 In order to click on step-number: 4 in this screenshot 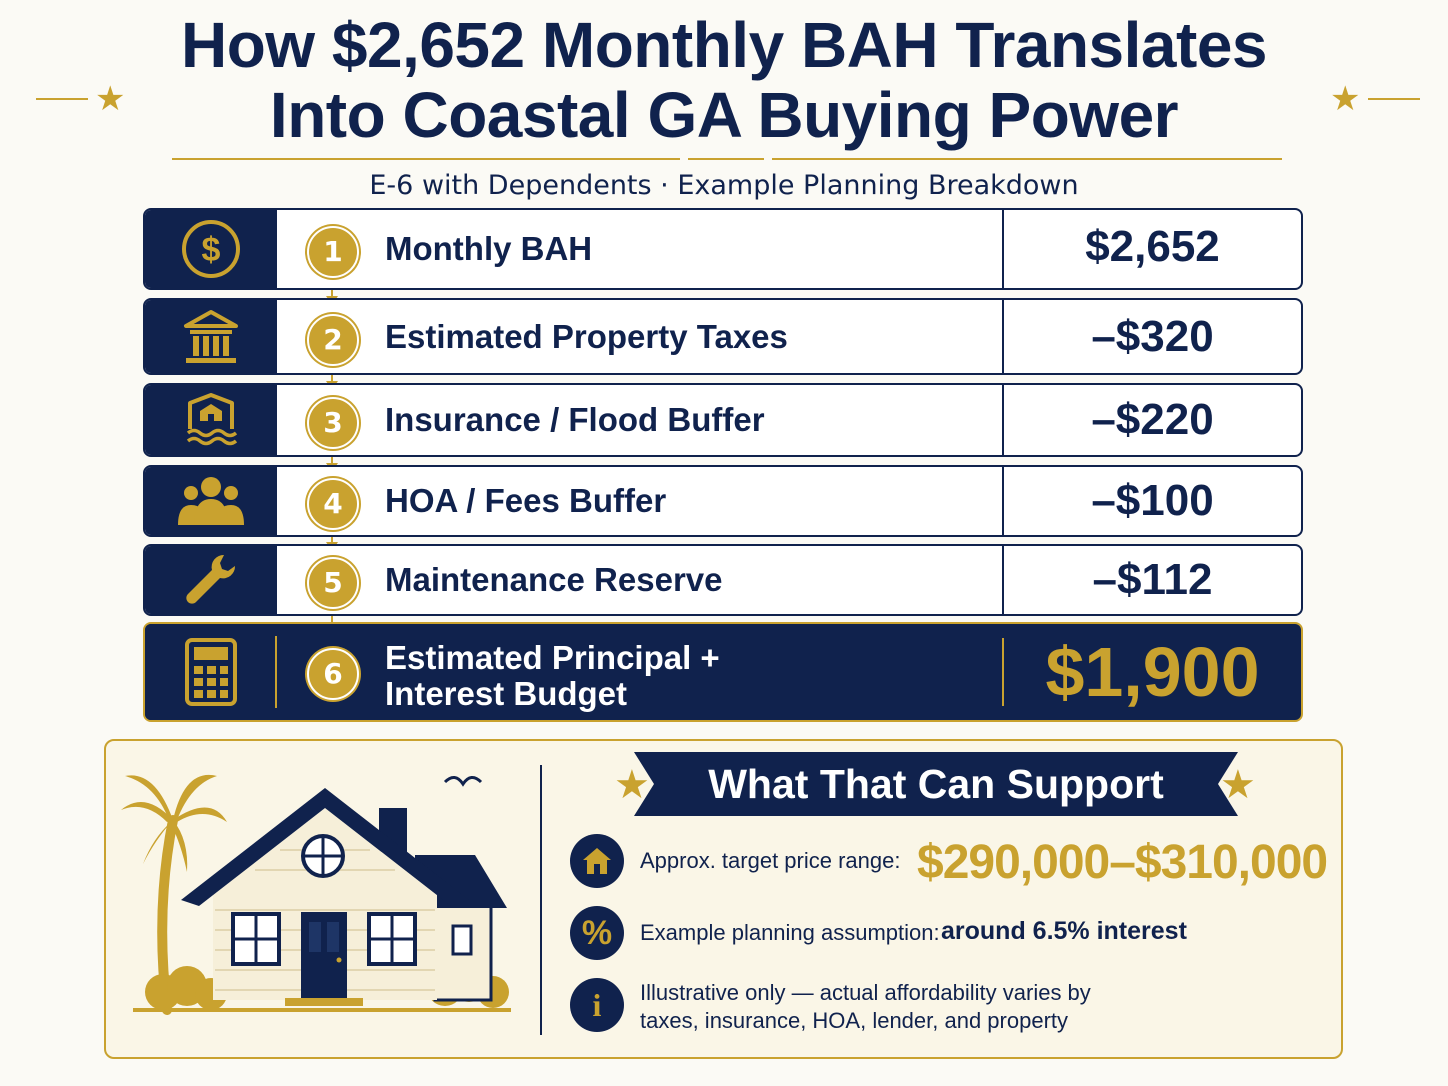, I will do `click(333, 504)`.